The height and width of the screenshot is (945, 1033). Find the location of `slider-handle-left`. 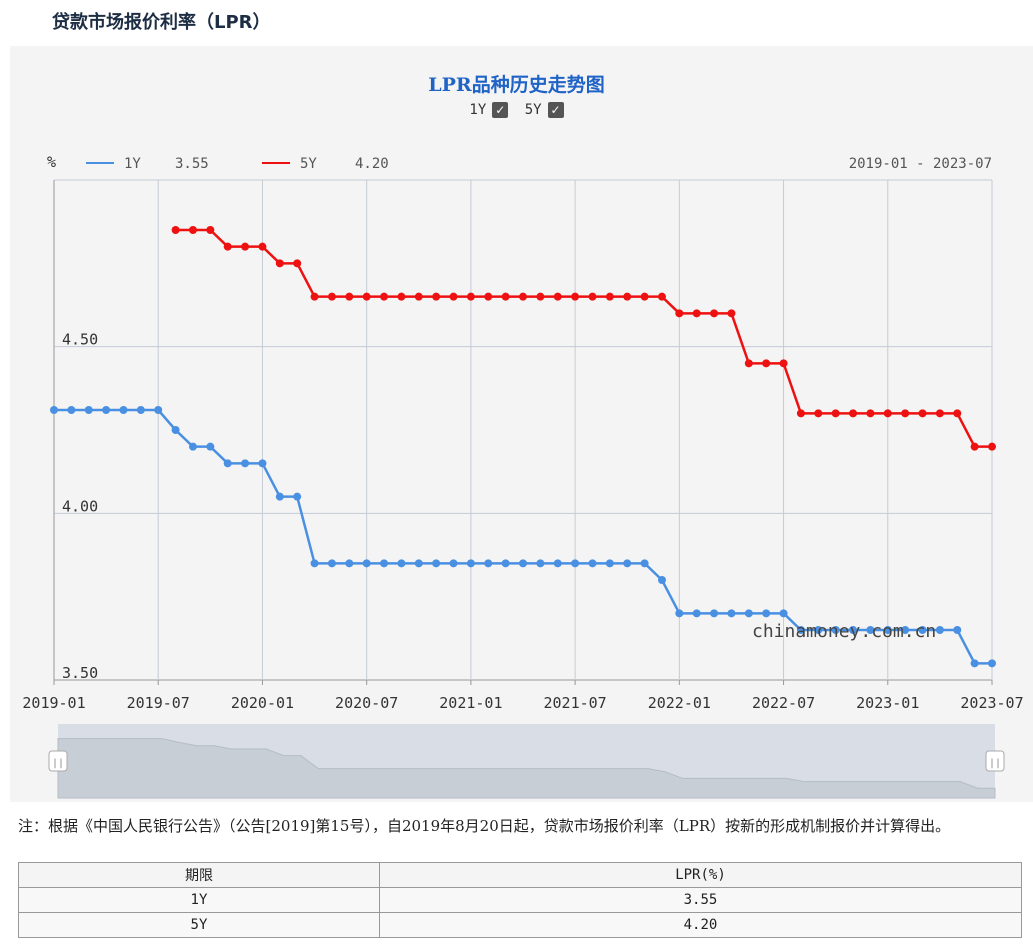

slider-handle-left is located at coordinates (58, 761).